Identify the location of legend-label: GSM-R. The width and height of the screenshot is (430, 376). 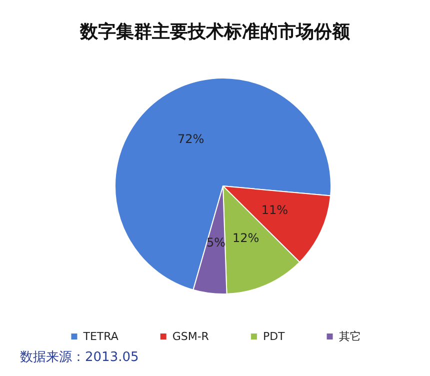
(191, 336).